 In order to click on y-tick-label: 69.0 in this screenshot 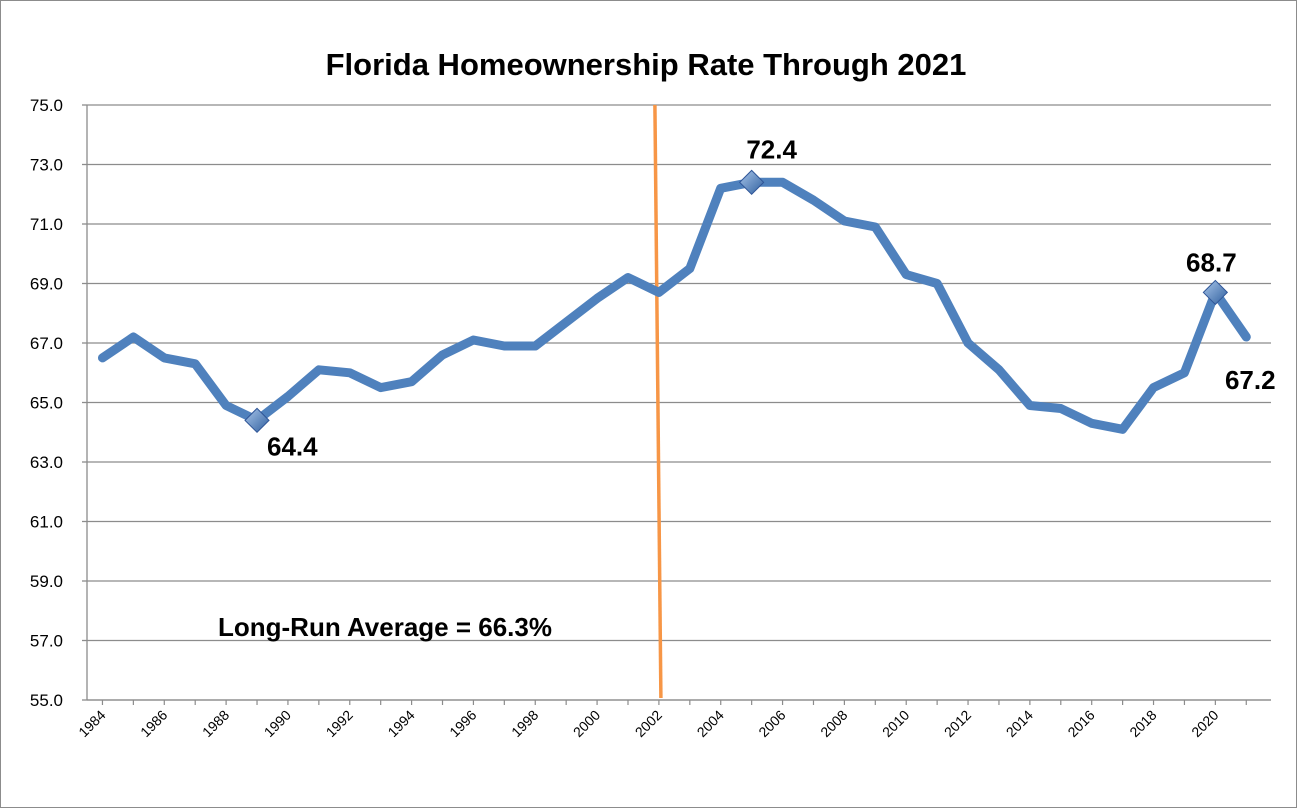, I will do `click(46, 284)`.